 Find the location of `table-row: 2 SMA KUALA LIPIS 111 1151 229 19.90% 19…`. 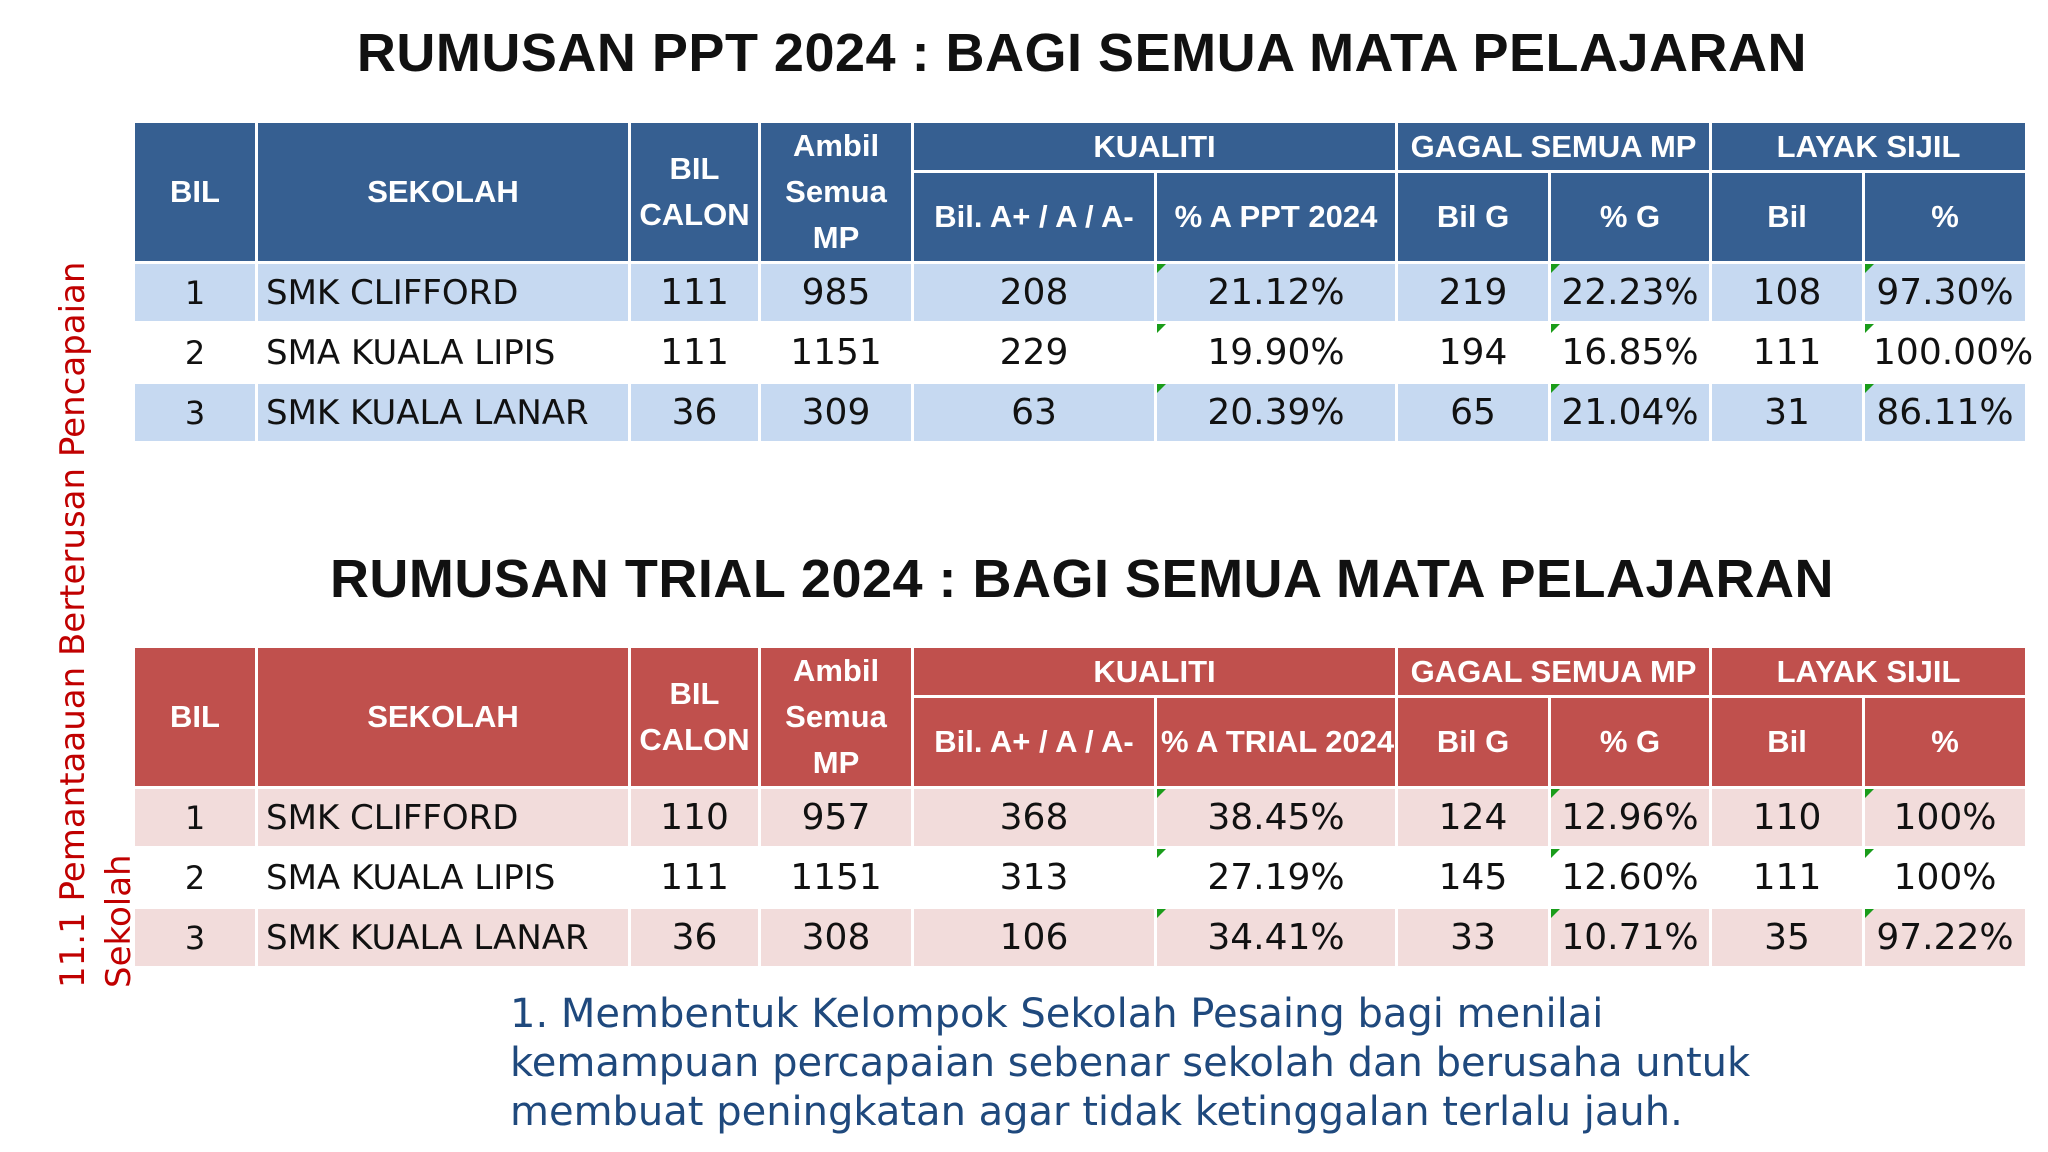

table-row: 2 SMA KUALA LIPIS 111 1151 229 19.90% 19… is located at coordinates (1084, 352).